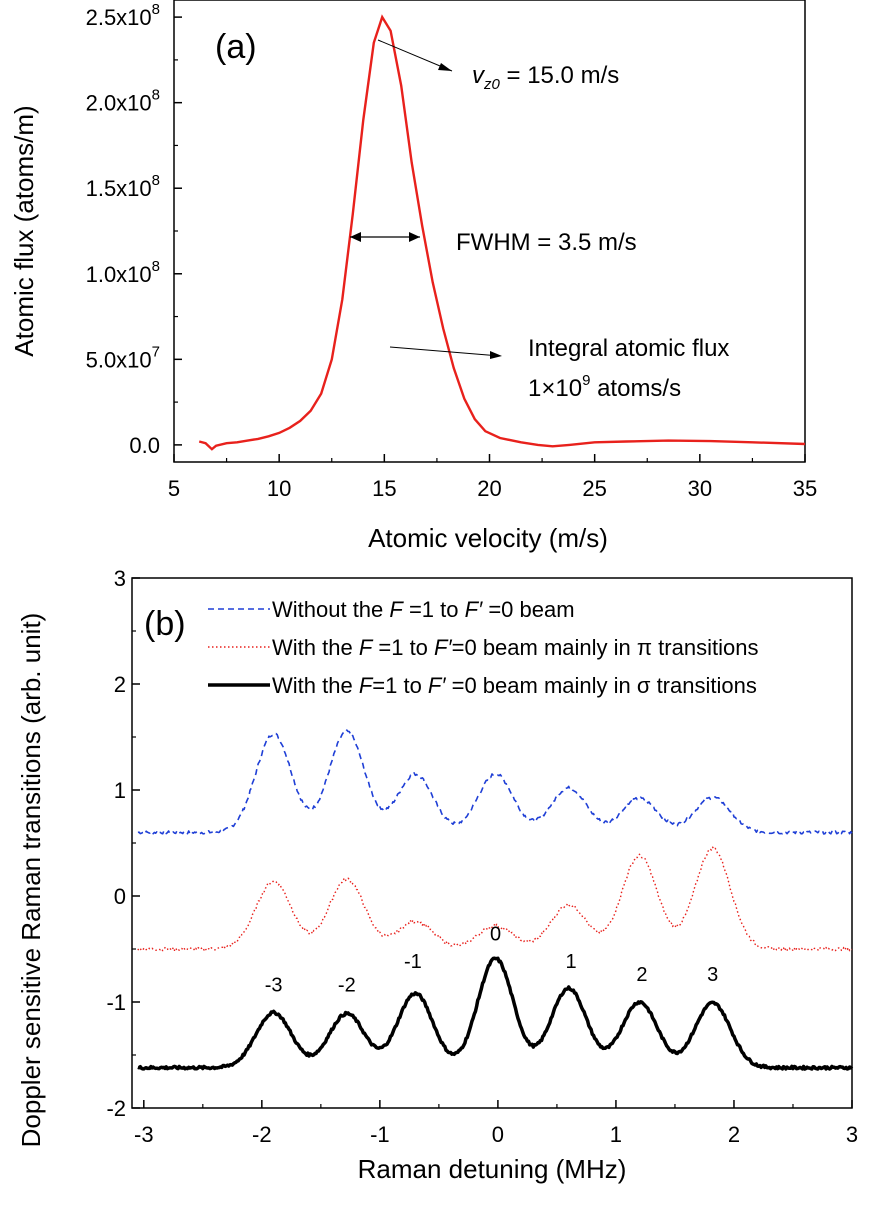 This screenshot has height=1210, width=871. I want to click on legend-3-mid1: =1 to, so click(400, 685).